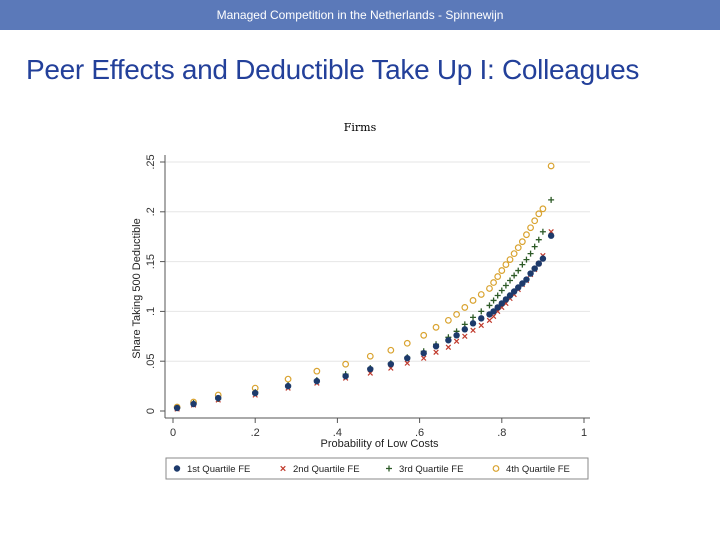  I want to click on x-tick-label: 1, so click(584, 433).